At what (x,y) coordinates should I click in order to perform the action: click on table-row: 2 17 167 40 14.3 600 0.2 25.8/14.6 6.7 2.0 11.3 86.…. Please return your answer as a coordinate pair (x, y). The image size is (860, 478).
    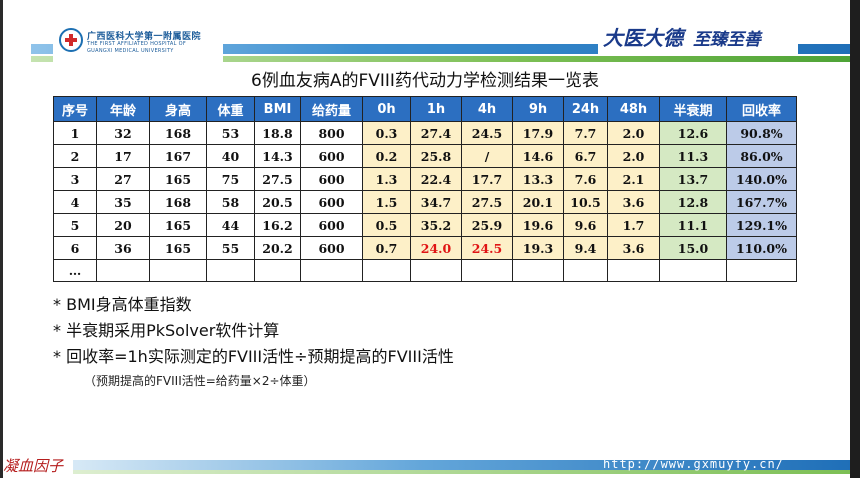
    Looking at the image, I should click on (425, 156).